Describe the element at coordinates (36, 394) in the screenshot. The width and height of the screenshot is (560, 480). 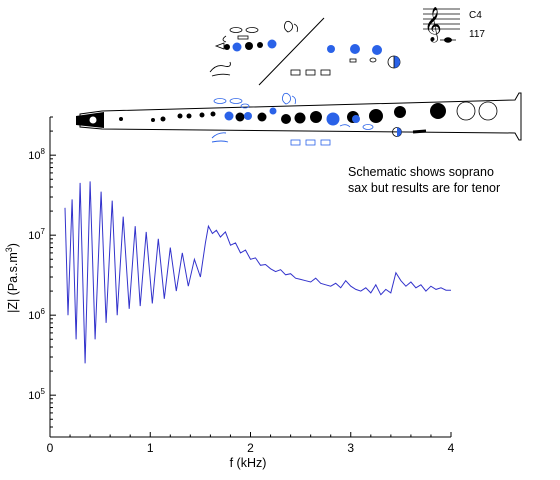
I see `y-tick-label: 10⁵` at that location.